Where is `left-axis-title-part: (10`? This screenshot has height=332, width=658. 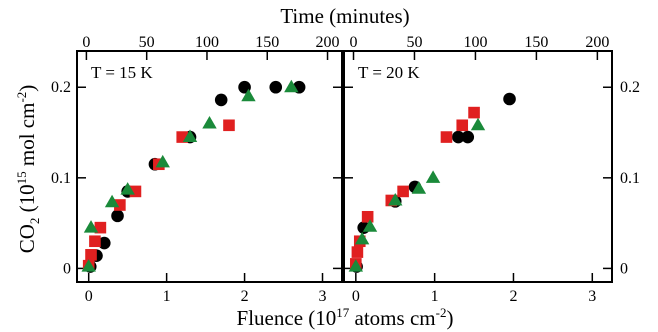
left-axis-title-part: (10 is located at coordinates (27, 200).